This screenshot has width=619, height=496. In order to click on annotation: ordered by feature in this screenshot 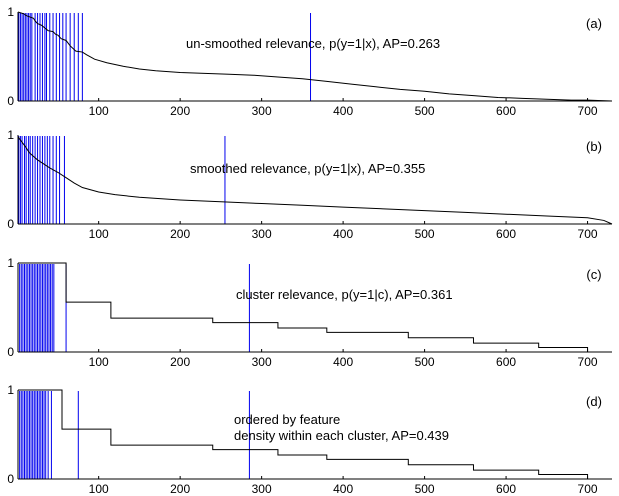, I will do `click(287, 419)`.